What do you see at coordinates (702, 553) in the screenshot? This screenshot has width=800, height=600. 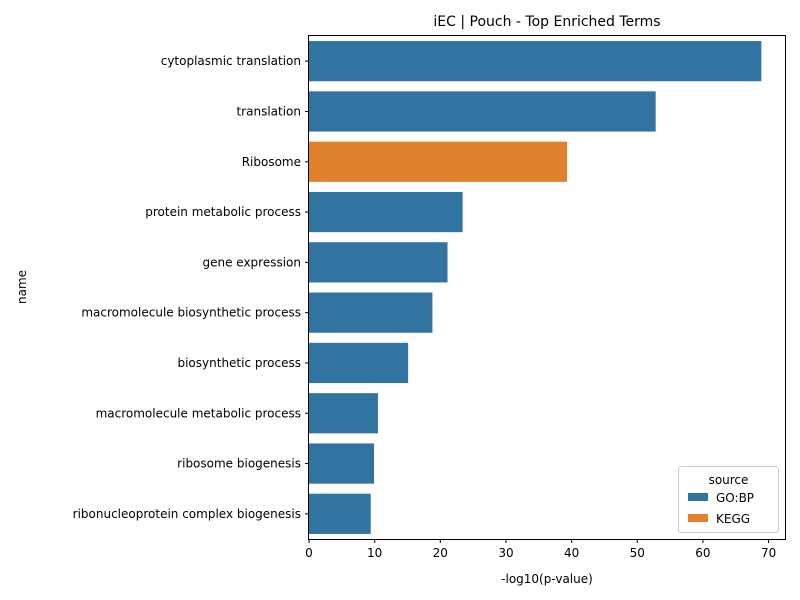 I see `x-tick-label: 60` at bounding box center [702, 553].